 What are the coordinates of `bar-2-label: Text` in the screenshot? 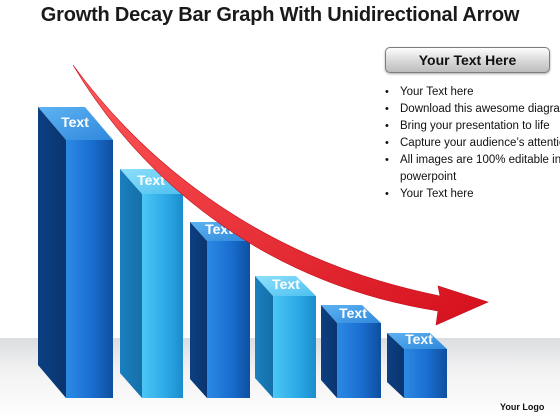 It's located at (151, 180).